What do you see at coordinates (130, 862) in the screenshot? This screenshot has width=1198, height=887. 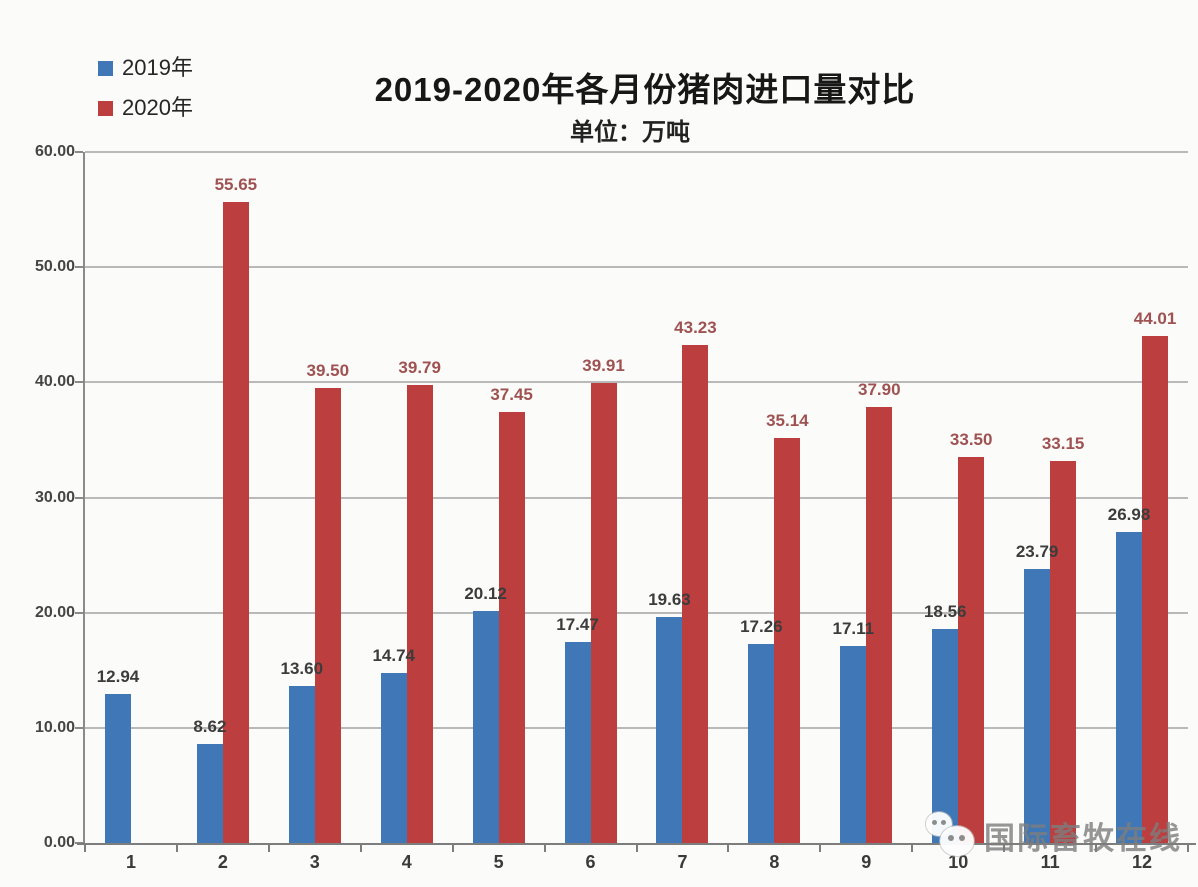 I see `x-axis-label-month-1: 1` at bounding box center [130, 862].